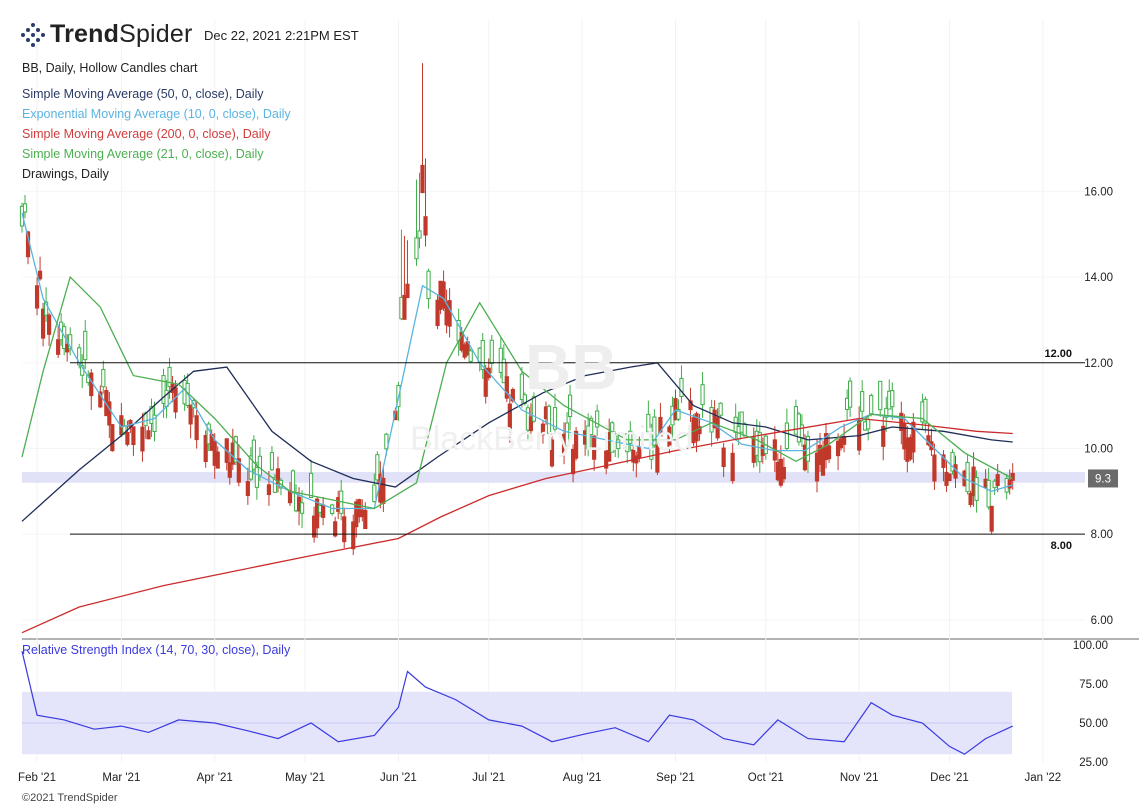 Image resolution: width=1139 pixels, height=809 pixels. I want to click on time-axis-tick: Apr '21, so click(215, 778).